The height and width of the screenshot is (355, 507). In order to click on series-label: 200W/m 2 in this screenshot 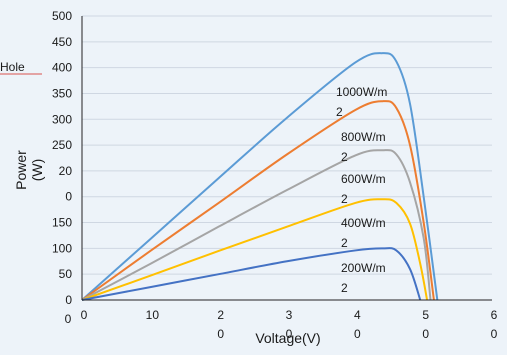, I will do `click(363, 278)`.